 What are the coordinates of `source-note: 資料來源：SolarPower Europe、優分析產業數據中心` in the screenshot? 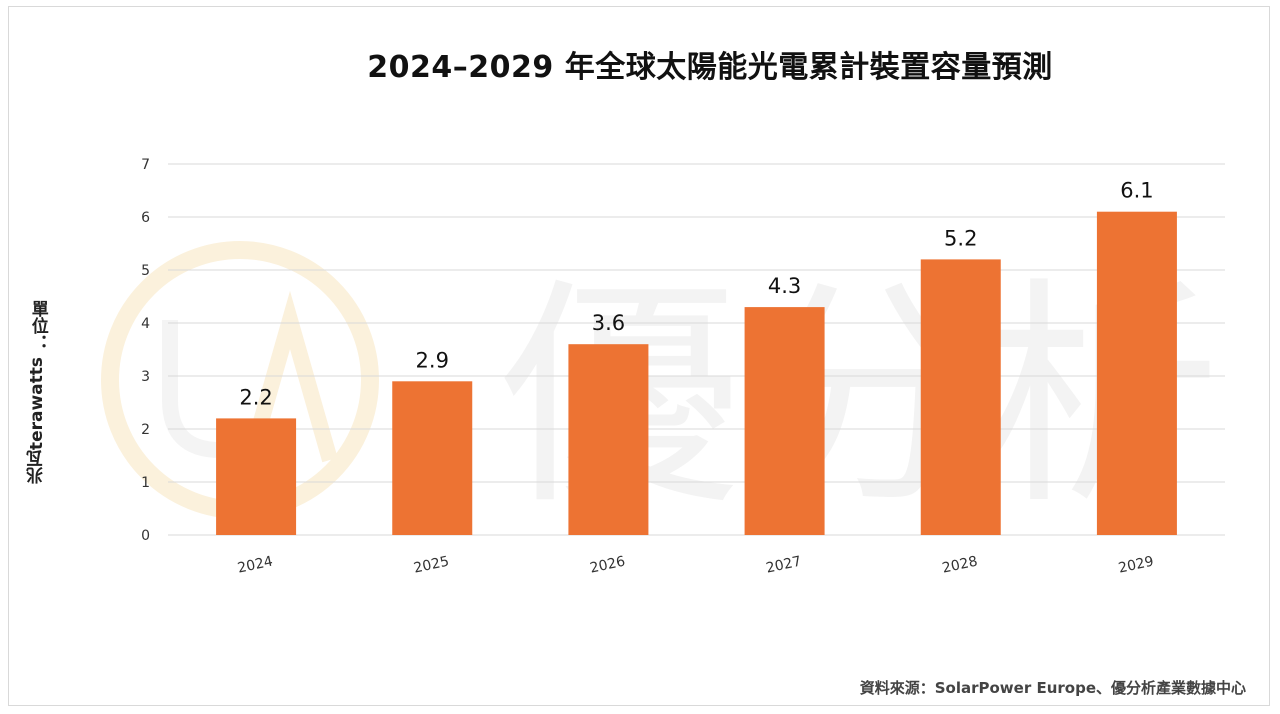 It's located at (1052, 688).